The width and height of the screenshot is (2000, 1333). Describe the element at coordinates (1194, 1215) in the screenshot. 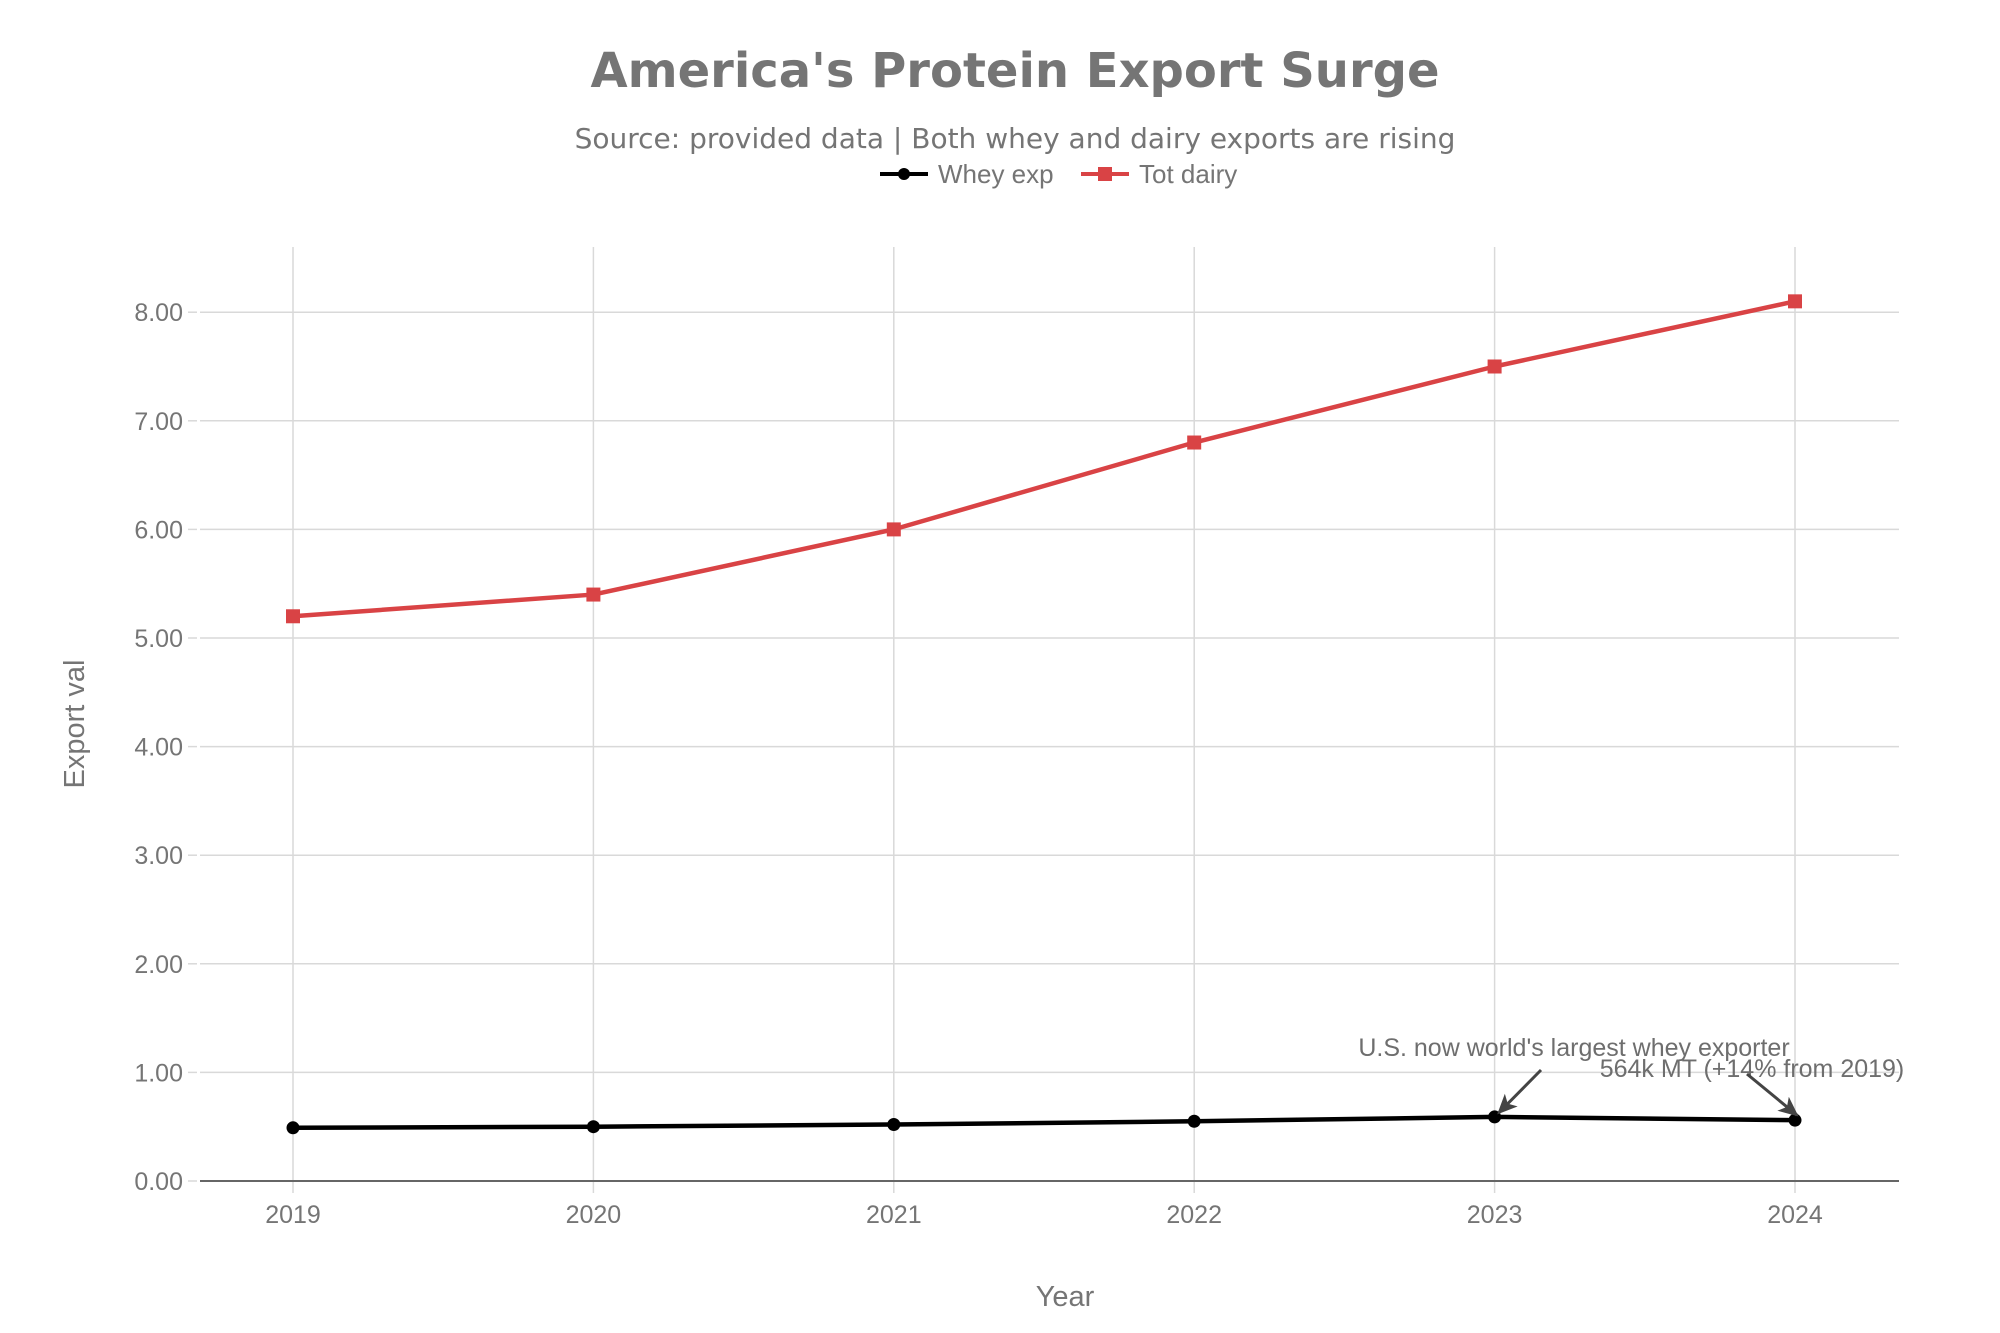

I see `x-tick-label: 2022` at that location.